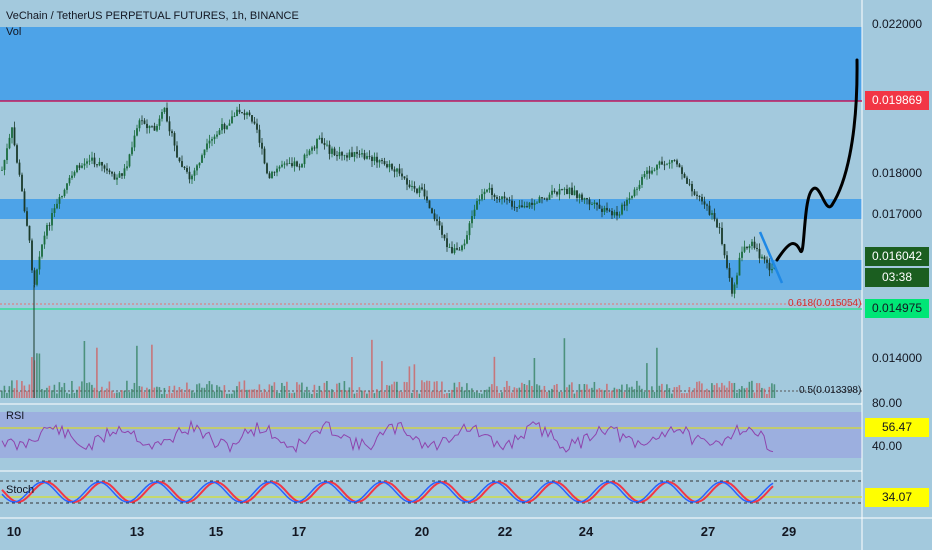 This screenshot has width=932, height=550. What do you see at coordinates (897, 214) in the screenshot?
I see `price-tick-3: 0.017000` at bounding box center [897, 214].